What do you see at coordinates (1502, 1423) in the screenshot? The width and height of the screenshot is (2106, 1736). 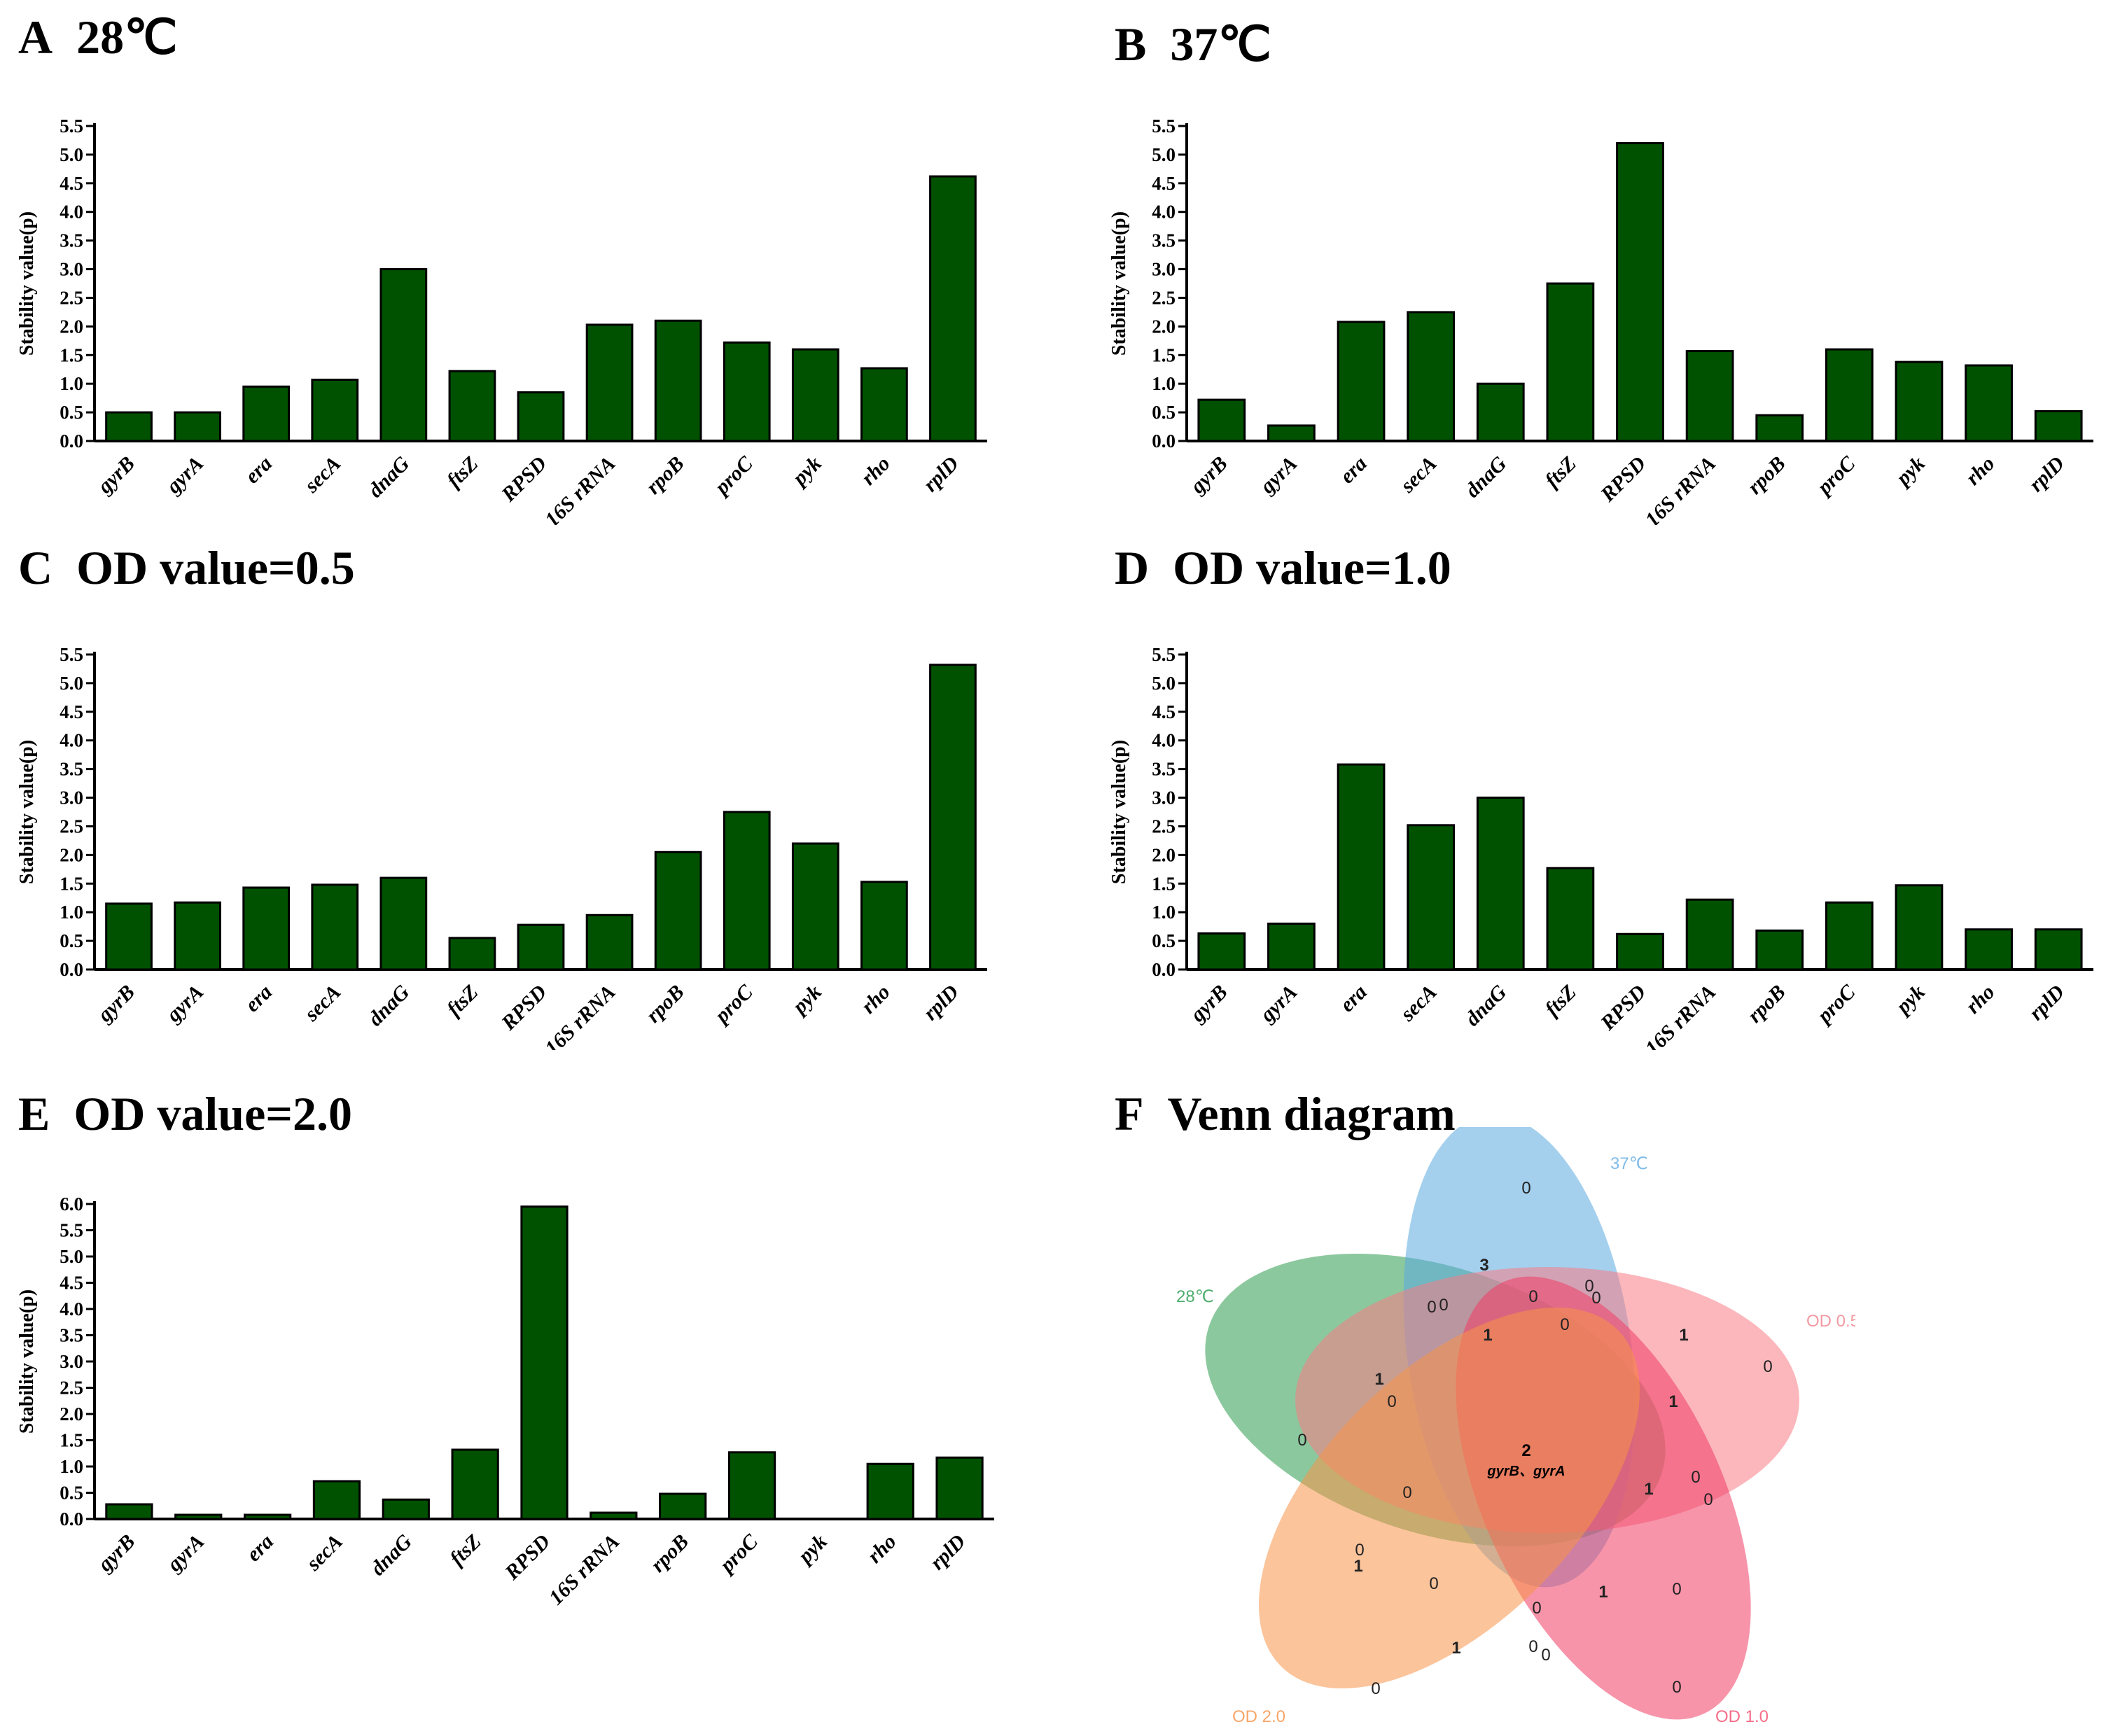 I see `venn-ellipses` at bounding box center [1502, 1423].